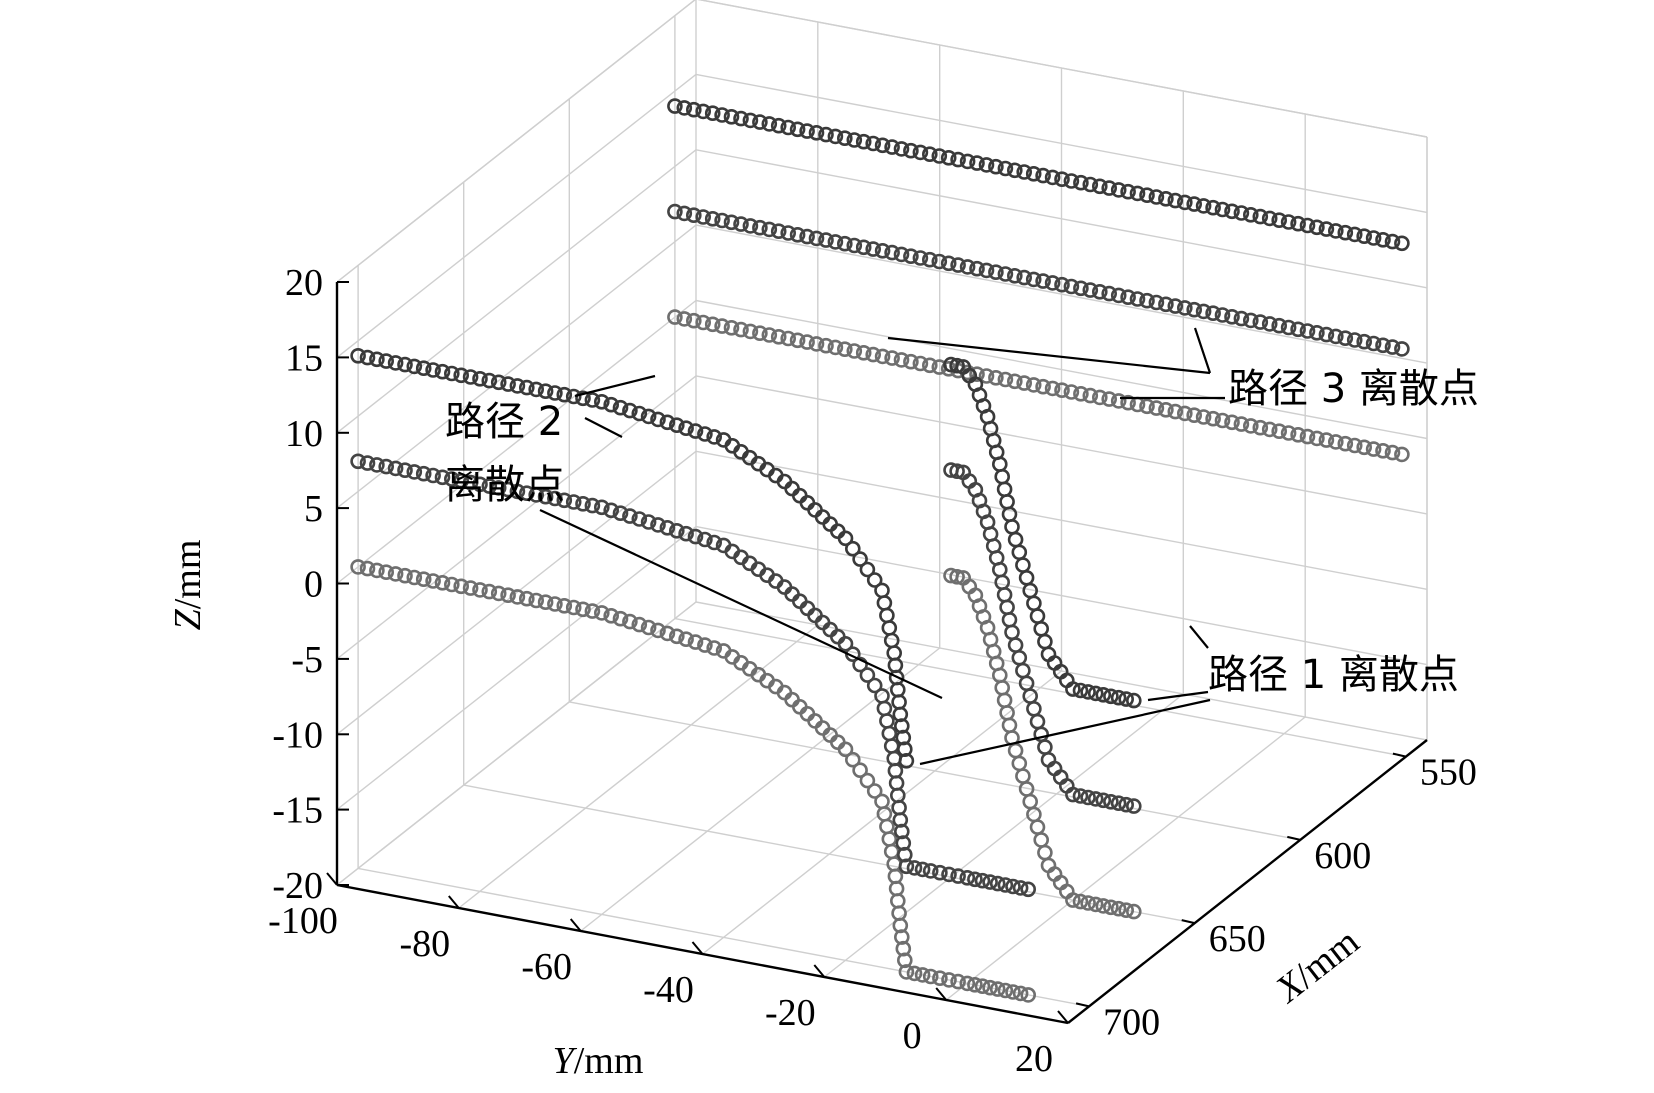 The image size is (1654, 1093). What do you see at coordinates (313, 585) in the screenshot?
I see `z-tick-label: 0` at bounding box center [313, 585].